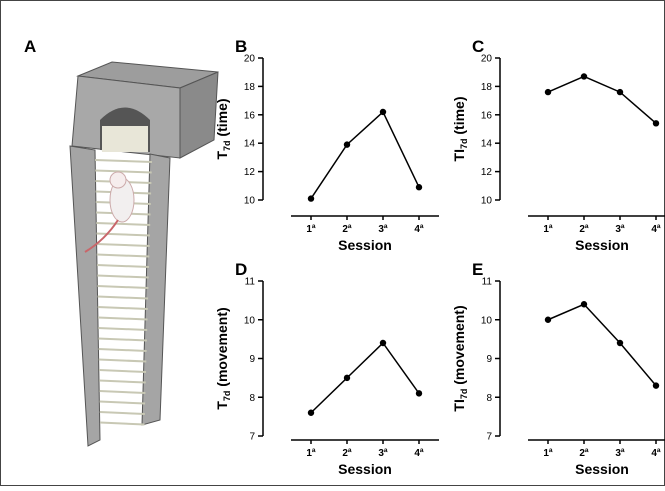 The image size is (665, 491). What do you see at coordinates (30, 46) in the screenshot?
I see `panel-label: A` at bounding box center [30, 46].